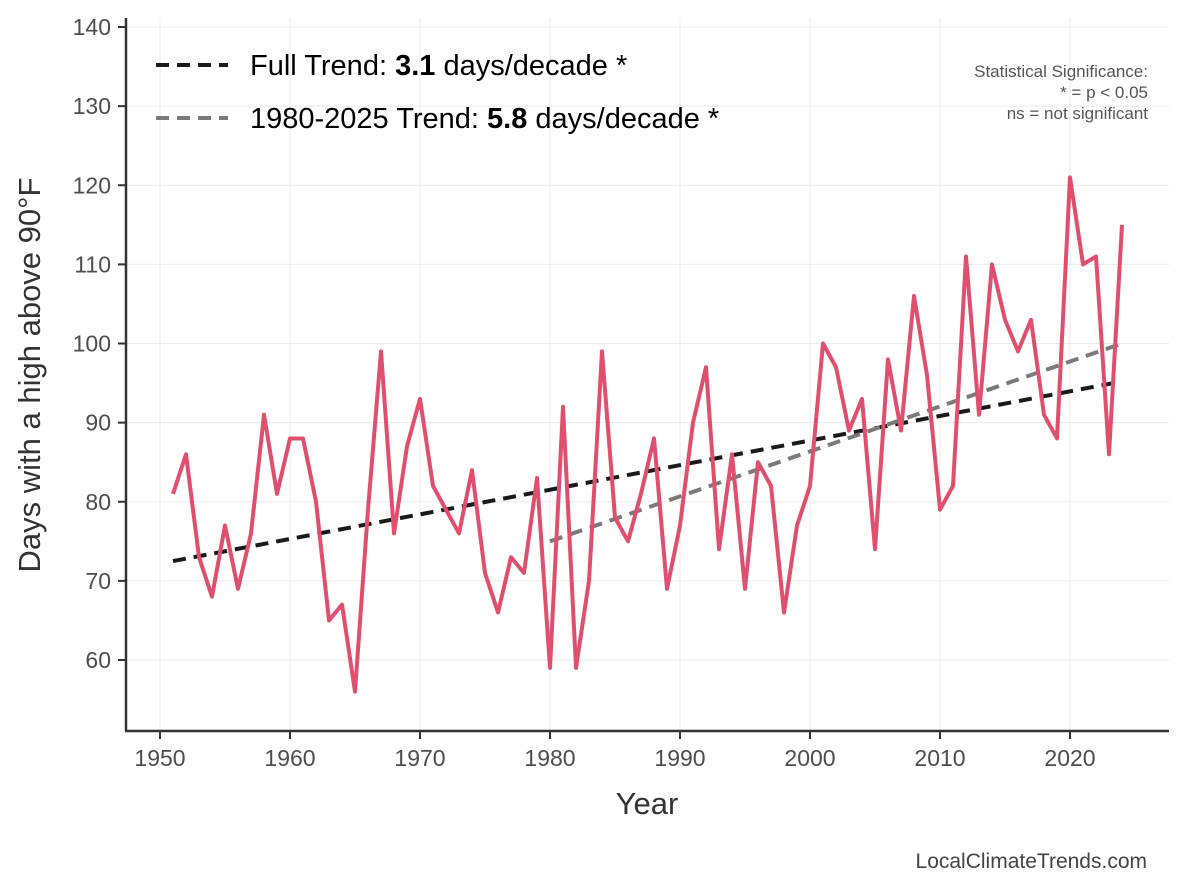 The width and height of the screenshot is (1184, 889). What do you see at coordinates (647, 803) in the screenshot?
I see `x-axis-label: Year` at bounding box center [647, 803].